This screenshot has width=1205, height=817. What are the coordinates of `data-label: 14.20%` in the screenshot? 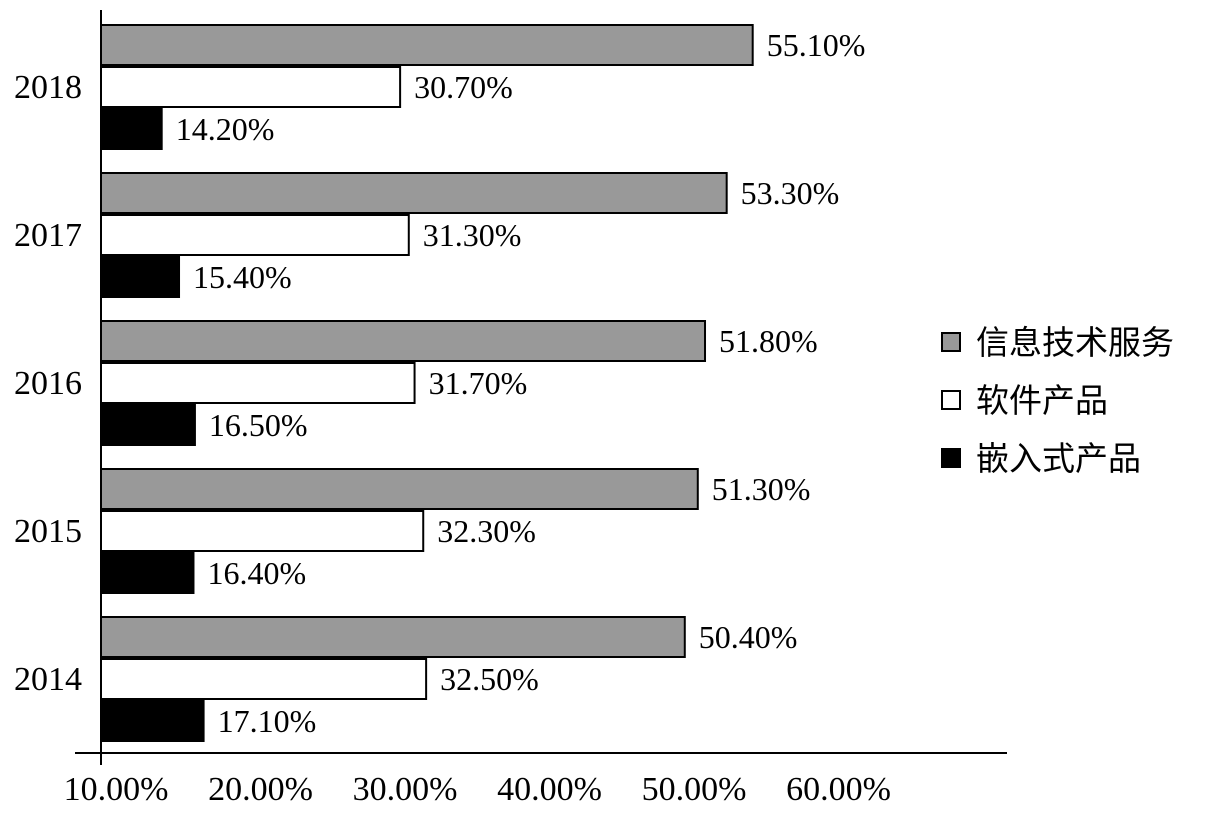 It's located at (225, 129).